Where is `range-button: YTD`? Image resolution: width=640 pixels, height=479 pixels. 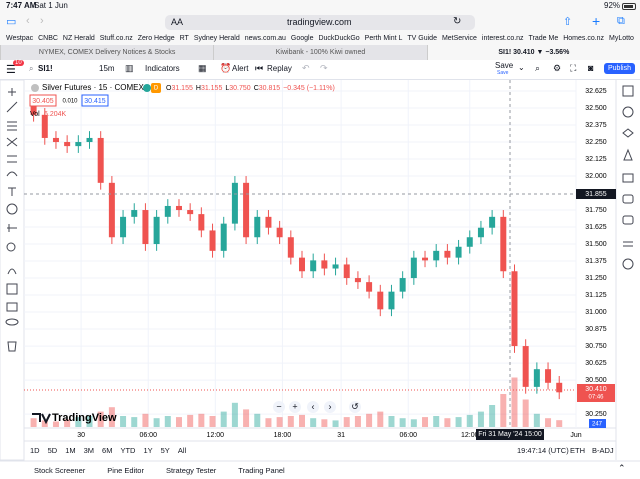 range-button: YTD is located at coordinates (128, 450).